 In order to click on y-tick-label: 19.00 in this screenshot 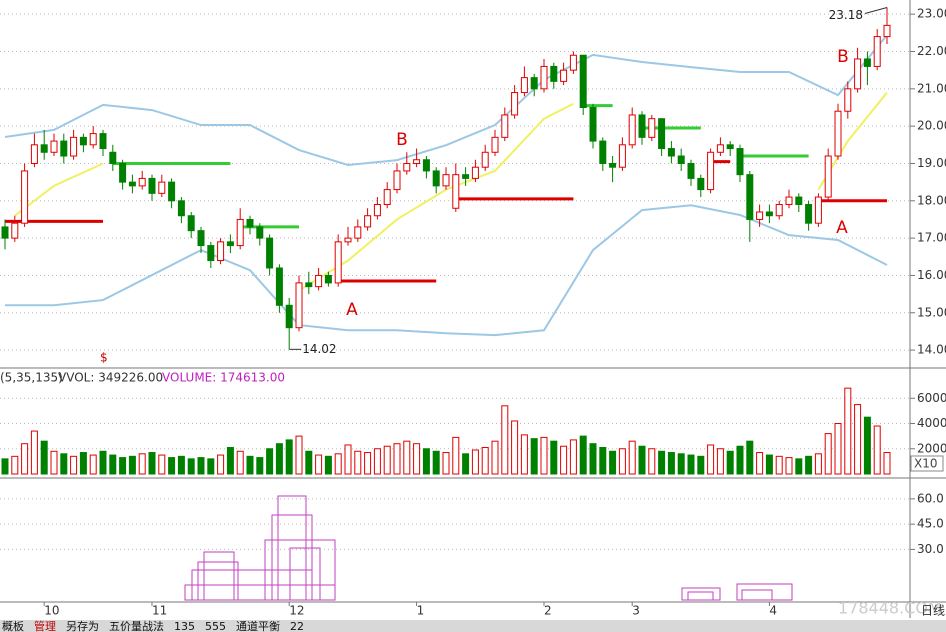, I will do `click(931, 163)`.